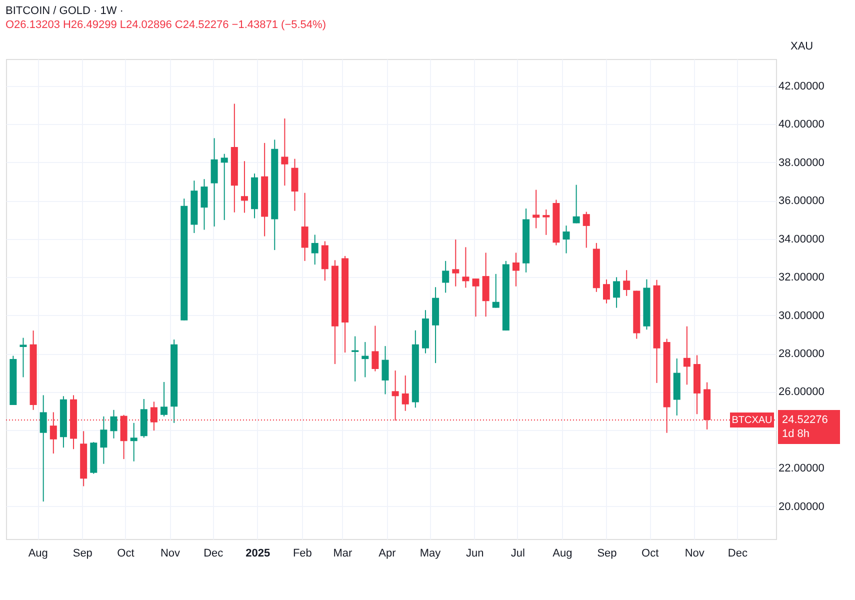 The width and height of the screenshot is (855, 600). I want to click on x-tick-label: Feb, so click(302, 554).